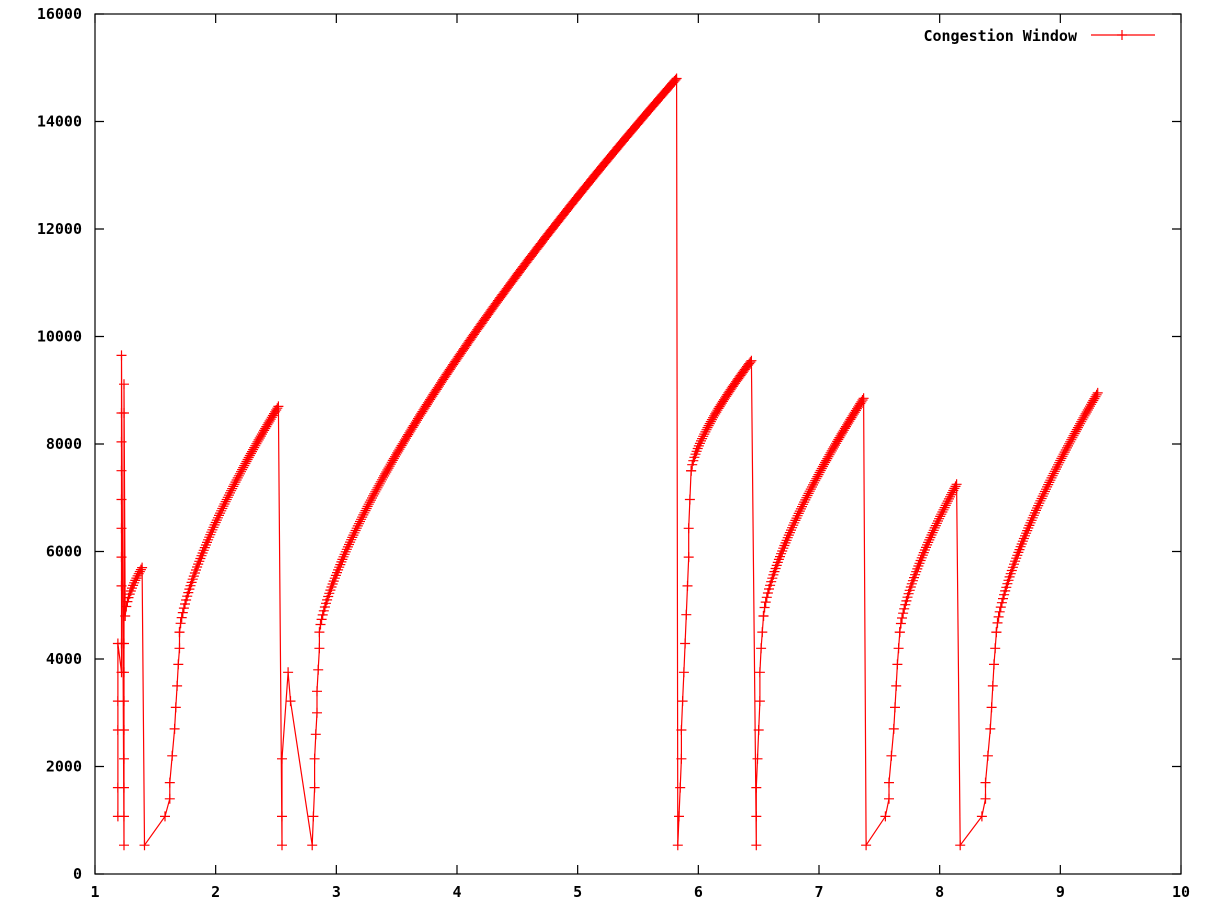 This screenshot has height=911, width=1210. What do you see at coordinates (1039, 36) in the screenshot?
I see `legend: Congestion Window` at bounding box center [1039, 36].